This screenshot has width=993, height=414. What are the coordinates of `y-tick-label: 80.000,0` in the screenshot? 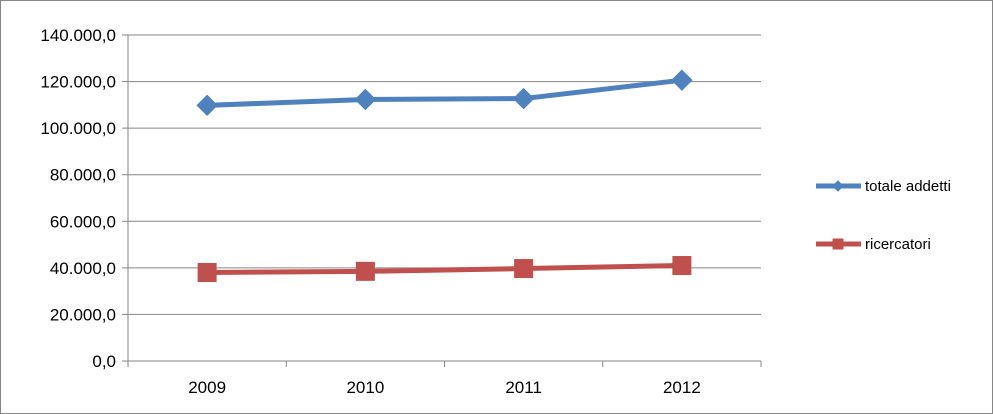 It's located at (83, 175).